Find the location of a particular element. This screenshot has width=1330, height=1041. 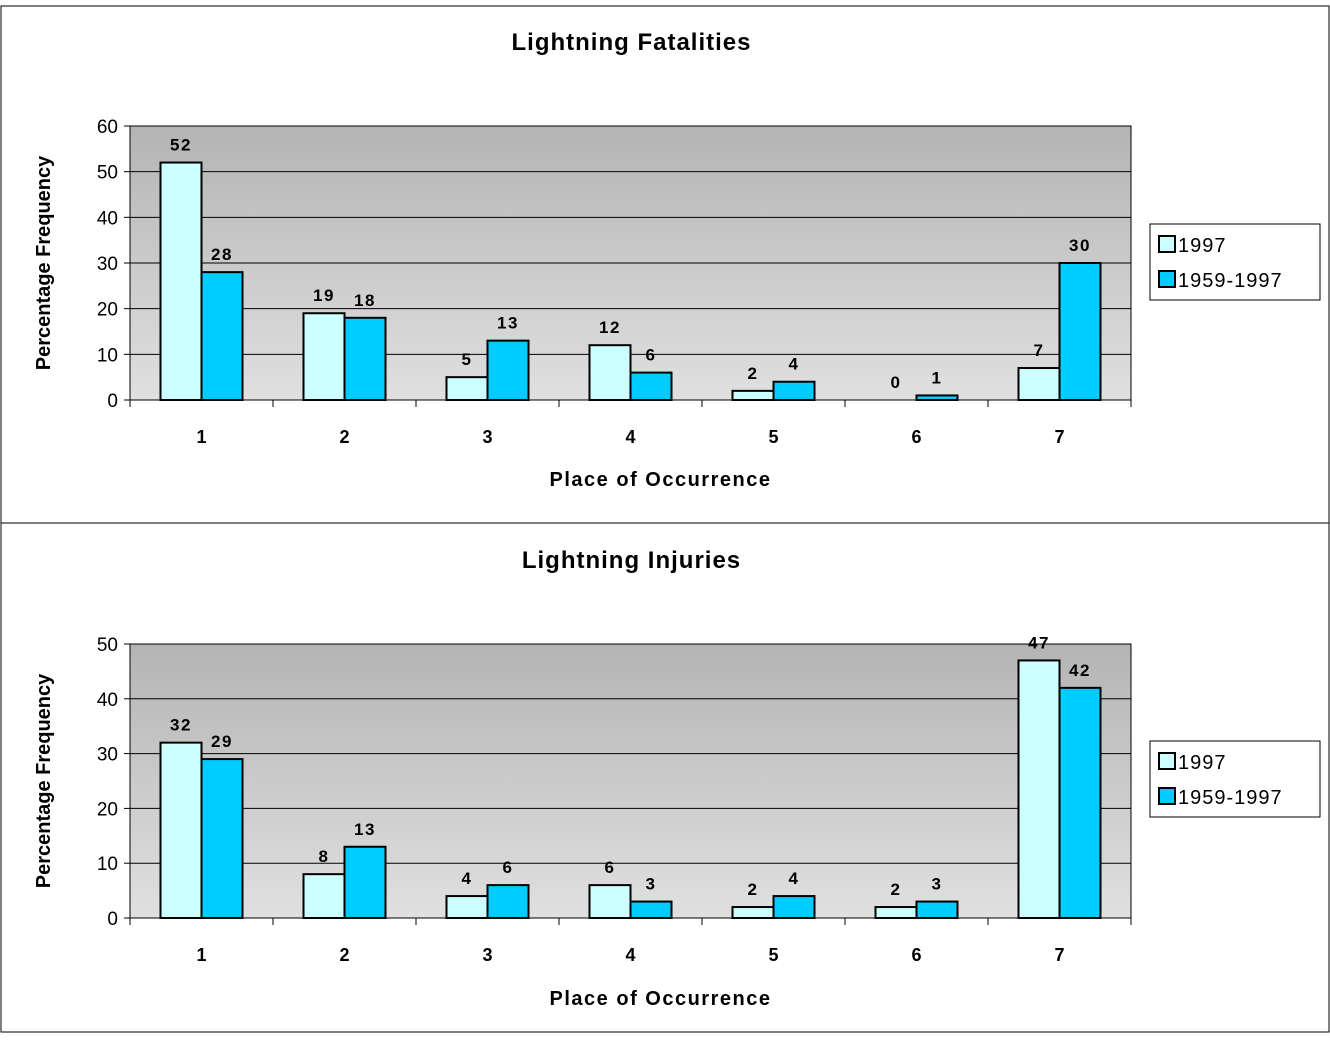

data-label: 0 is located at coordinates (896, 382).